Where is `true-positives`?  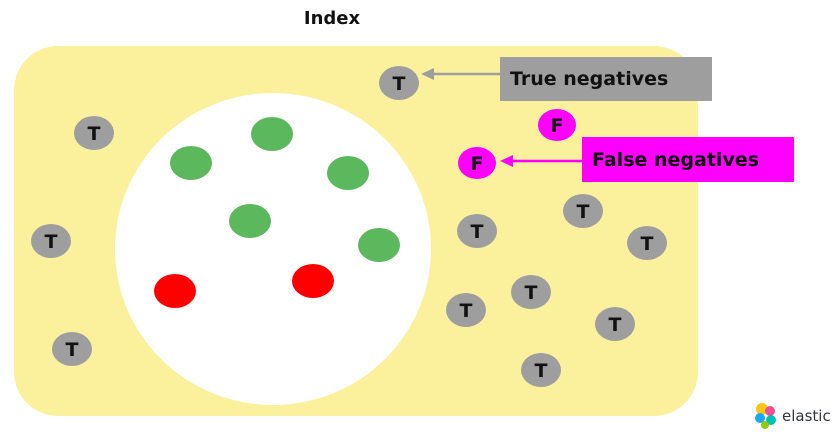 true-positives is located at coordinates (285, 189).